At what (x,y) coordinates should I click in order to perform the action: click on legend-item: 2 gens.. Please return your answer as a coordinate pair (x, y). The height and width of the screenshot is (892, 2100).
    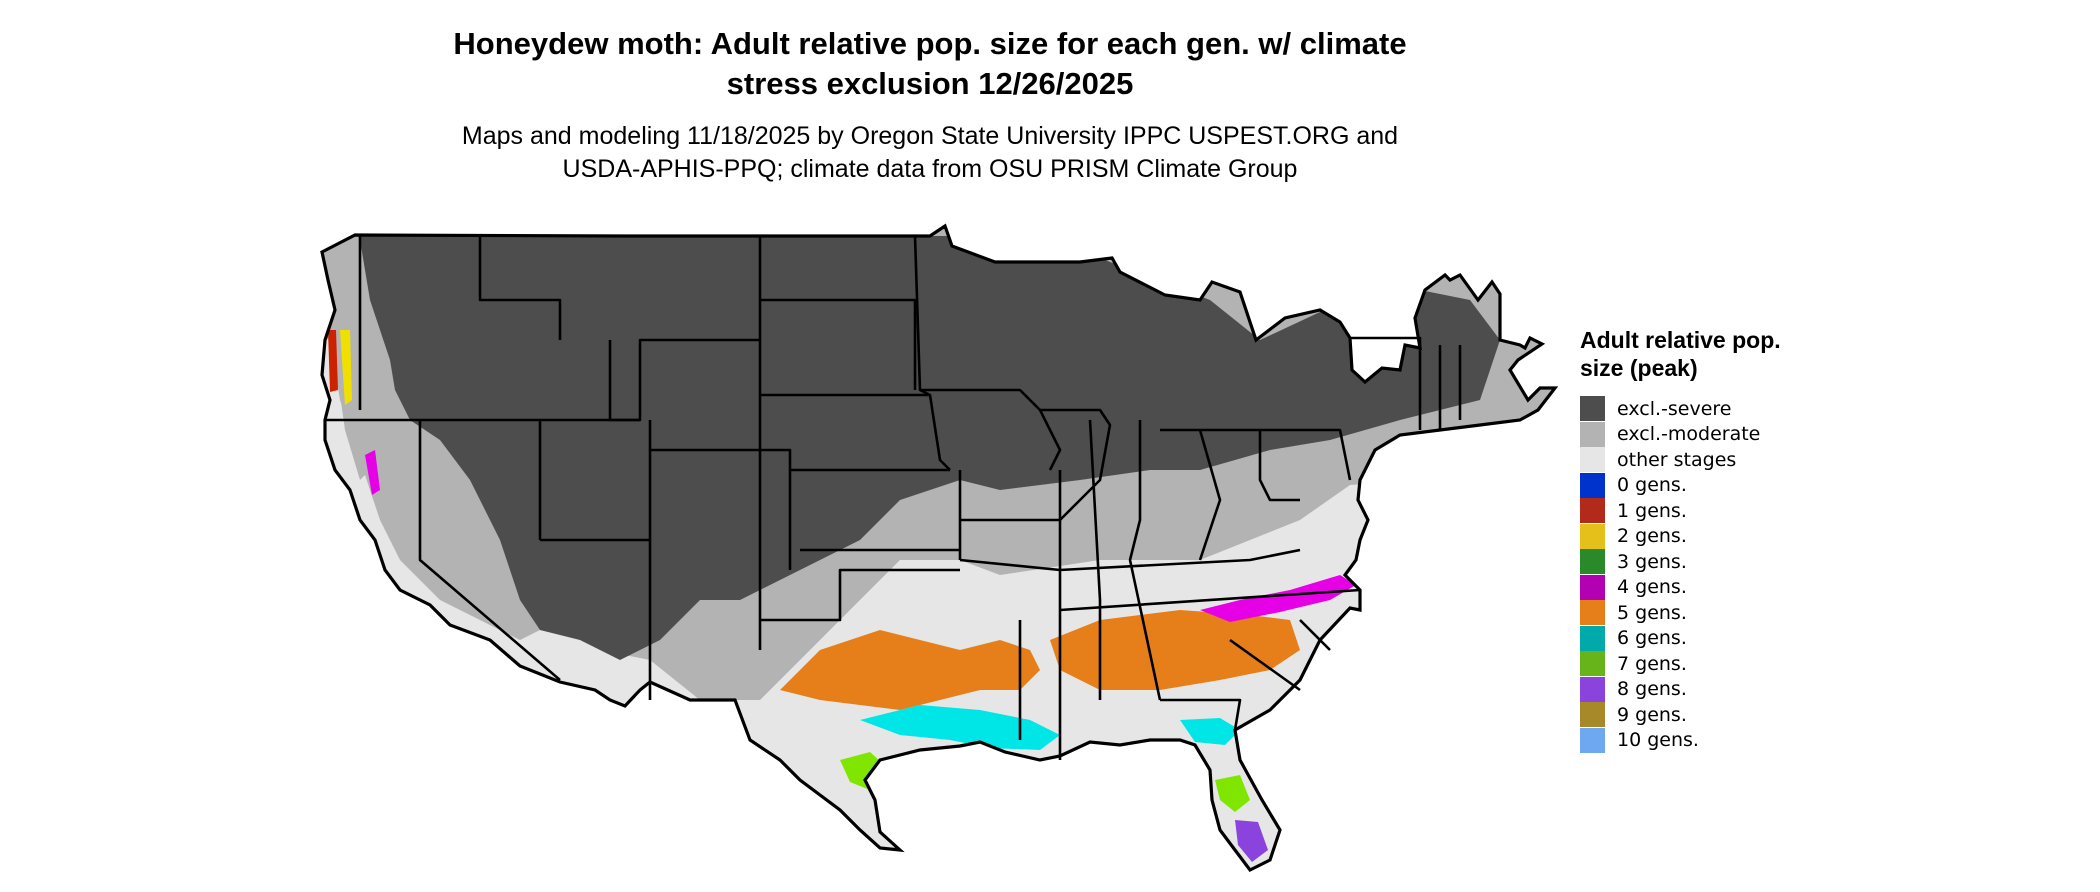
    Looking at the image, I should click on (1700, 536).